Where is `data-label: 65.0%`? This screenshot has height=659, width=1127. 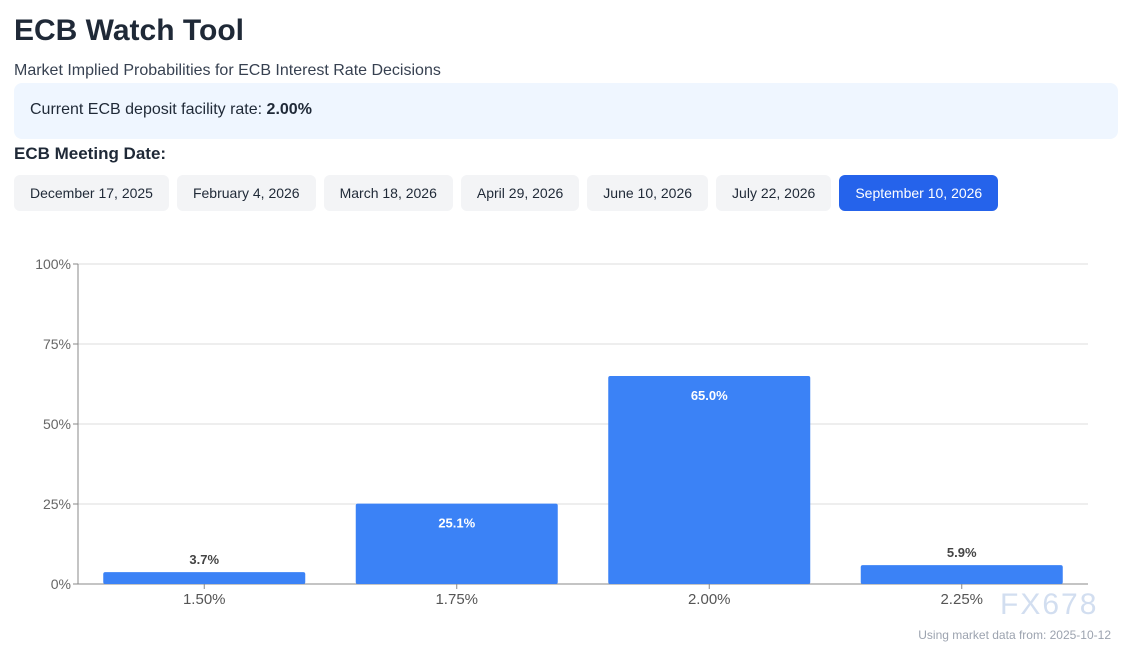 data-label: 65.0% is located at coordinates (709, 395).